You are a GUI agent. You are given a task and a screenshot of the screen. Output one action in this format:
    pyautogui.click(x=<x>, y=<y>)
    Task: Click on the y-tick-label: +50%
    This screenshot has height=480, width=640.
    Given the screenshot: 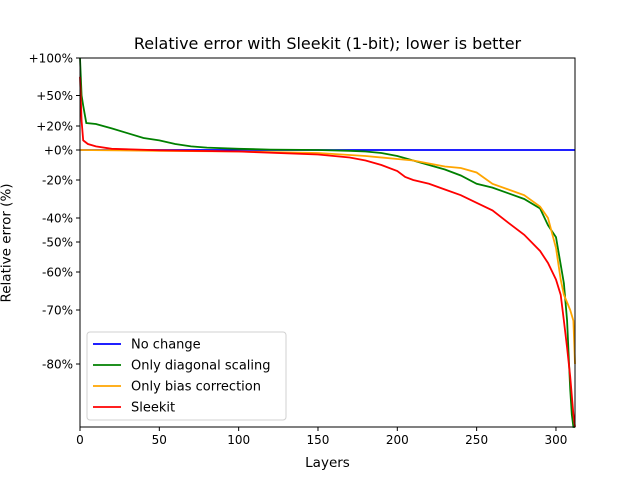 What is the action you would take?
    pyautogui.click(x=54, y=96)
    